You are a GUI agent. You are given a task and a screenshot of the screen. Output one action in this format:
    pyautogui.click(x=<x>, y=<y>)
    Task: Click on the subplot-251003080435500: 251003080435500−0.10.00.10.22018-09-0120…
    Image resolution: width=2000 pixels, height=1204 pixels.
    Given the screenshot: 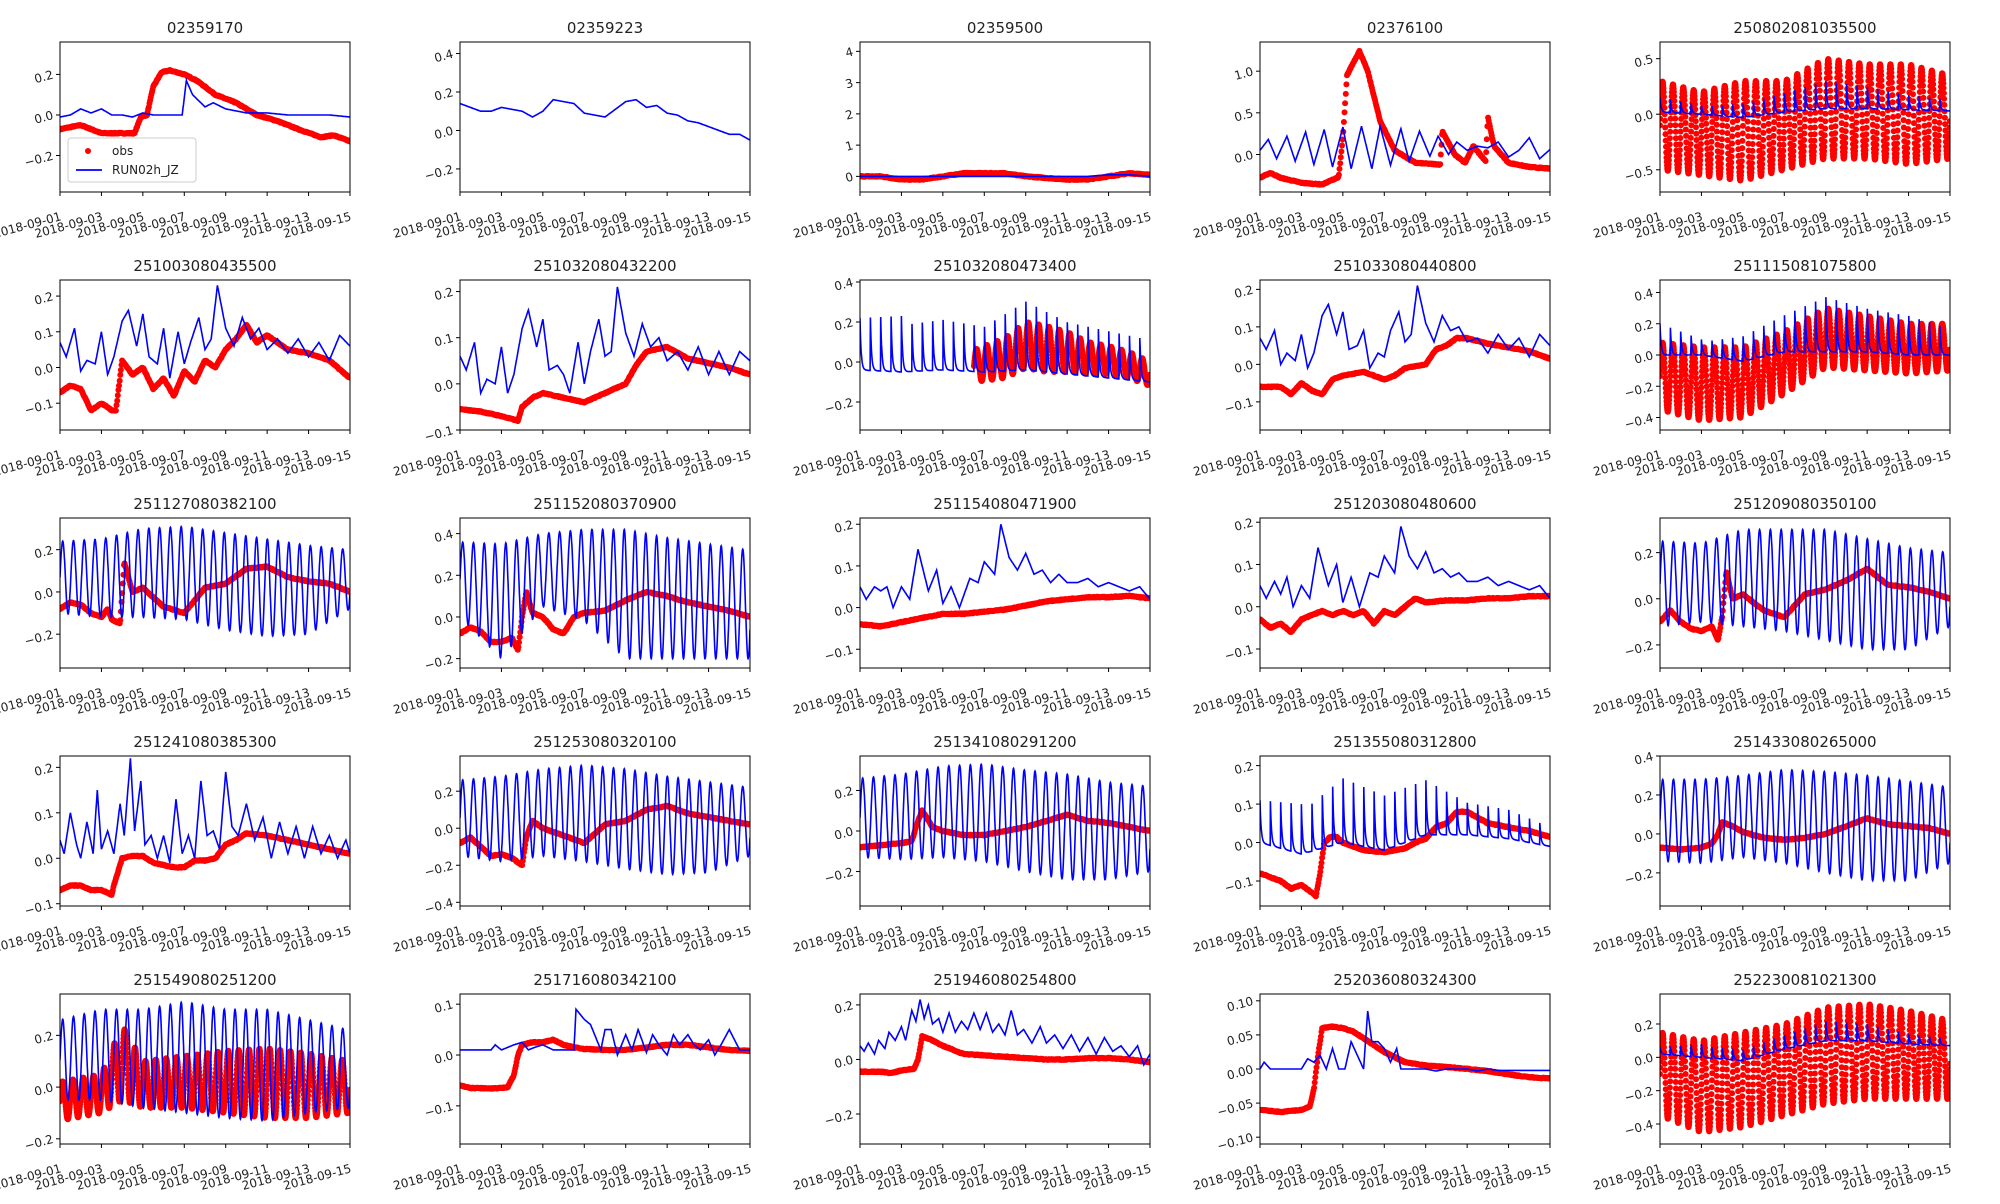 What is the action you would take?
    pyautogui.click(x=176, y=368)
    